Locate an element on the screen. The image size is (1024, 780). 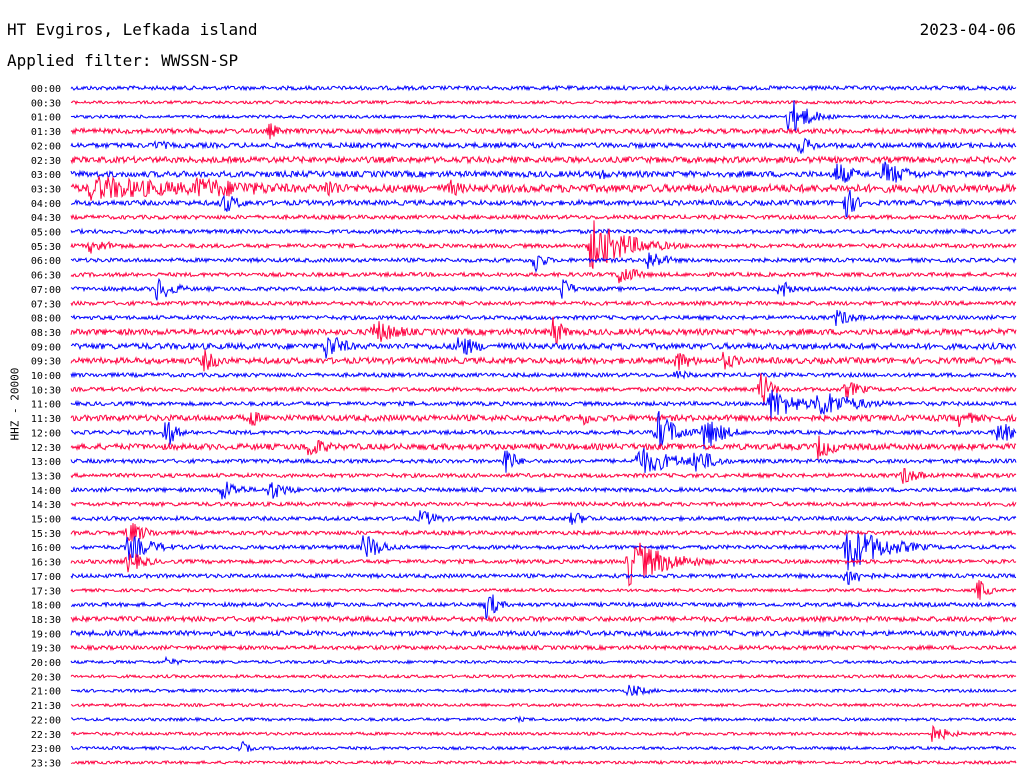
time-label: 18:00 is located at coordinates (46, 606).